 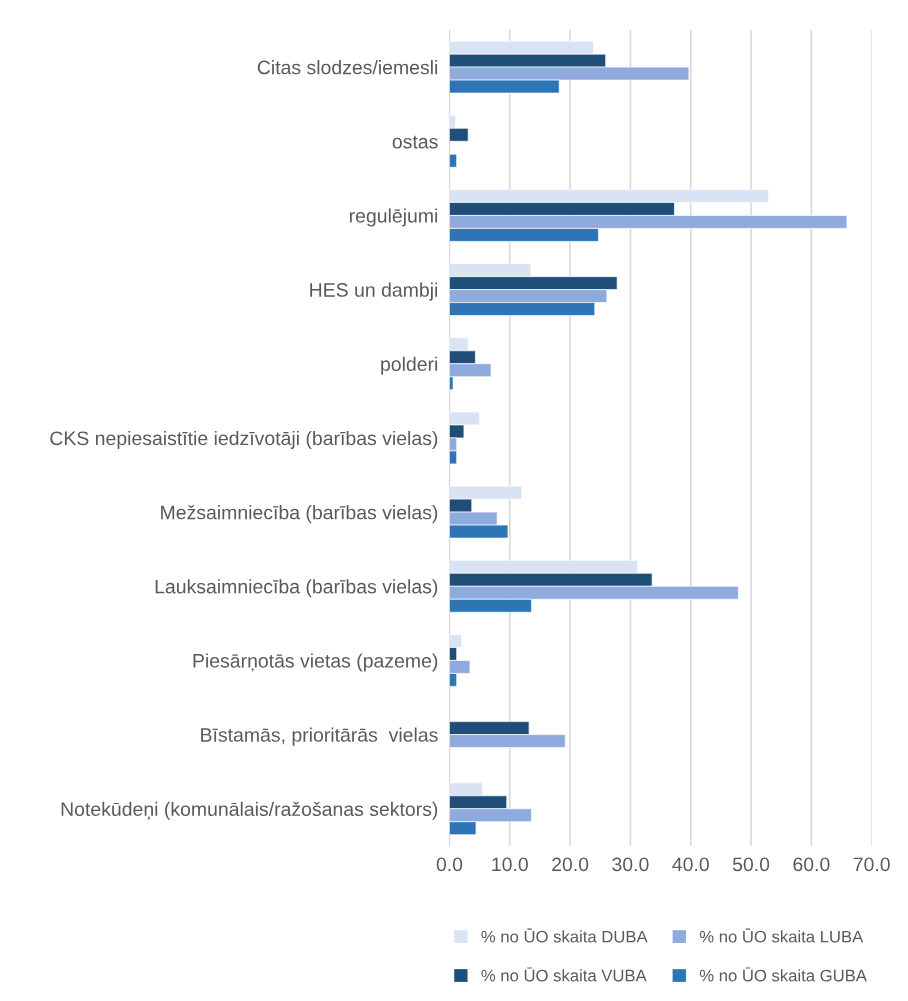 What do you see at coordinates (783, 974) in the screenshot?
I see `legend-label: % no ŪO skaita GUBA` at bounding box center [783, 974].